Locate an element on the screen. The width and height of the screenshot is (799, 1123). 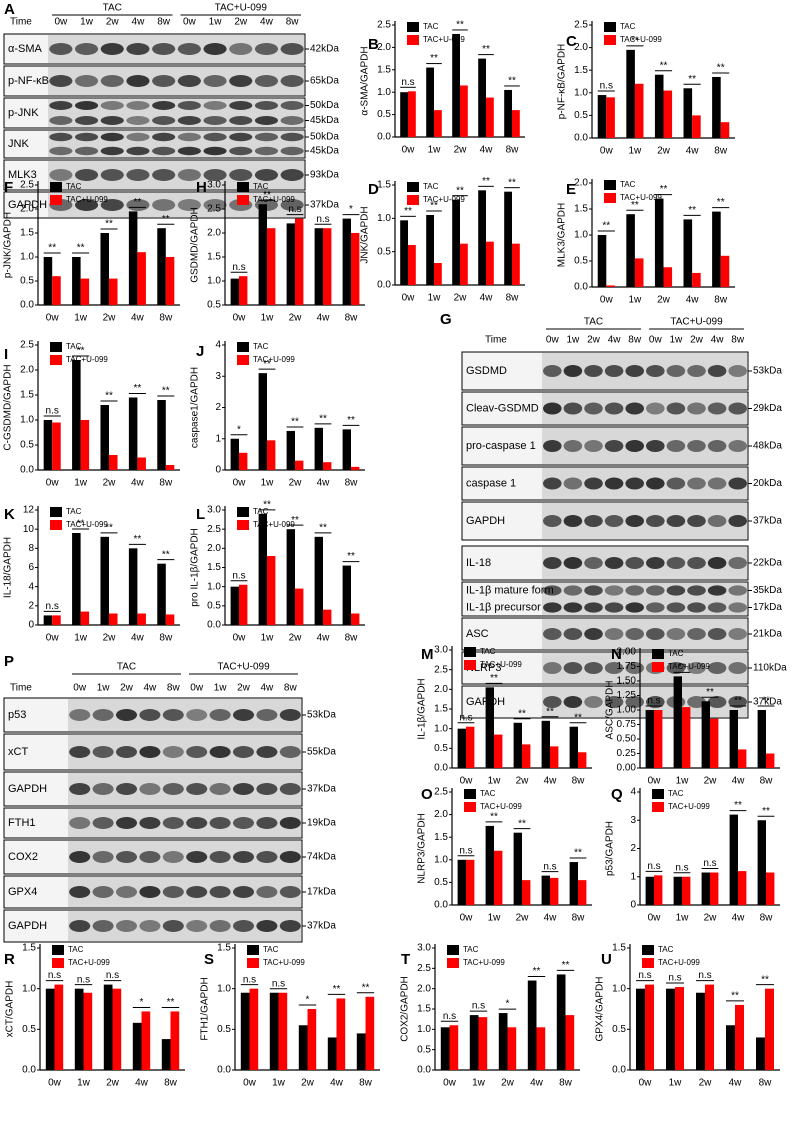
size-label: 35kDa is located at coordinates (767, 590).